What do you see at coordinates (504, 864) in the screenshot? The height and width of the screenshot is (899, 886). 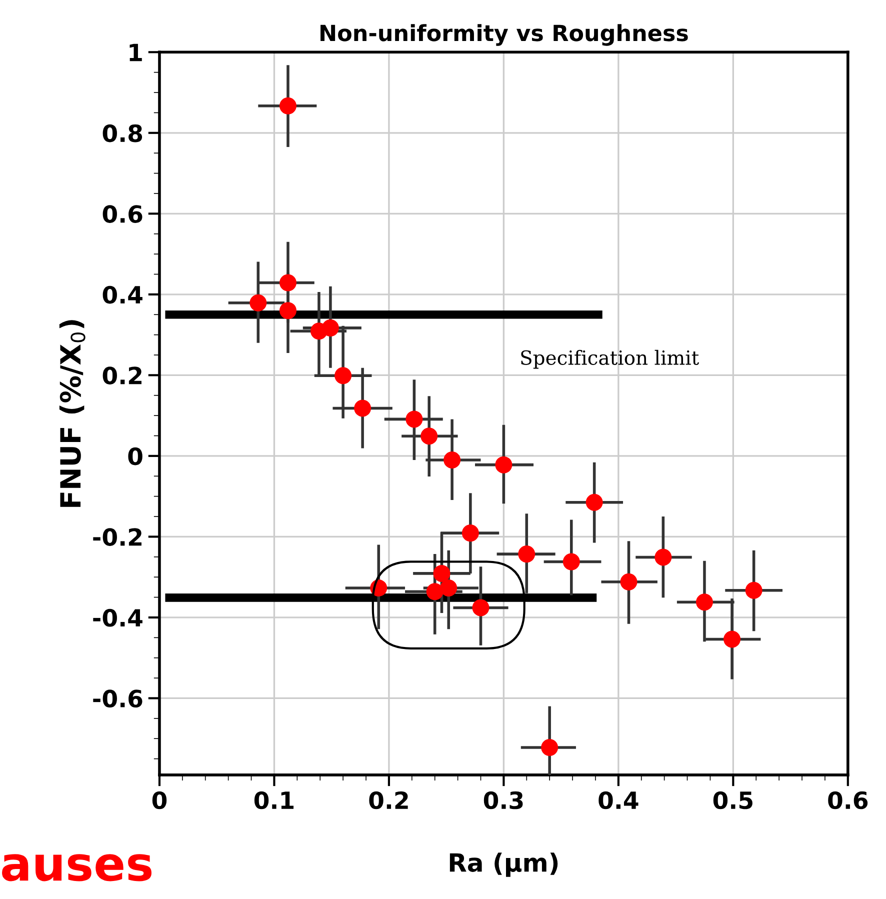 I see `x-axis-title: Ra (µm)` at bounding box center [504, 864].